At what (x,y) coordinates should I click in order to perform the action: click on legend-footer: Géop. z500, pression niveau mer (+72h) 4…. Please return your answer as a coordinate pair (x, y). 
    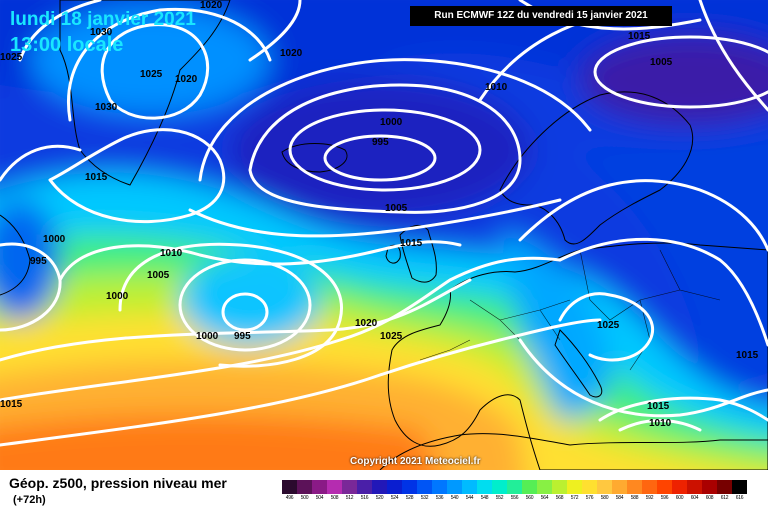
    Looking at the image, I should click on (384, 491).